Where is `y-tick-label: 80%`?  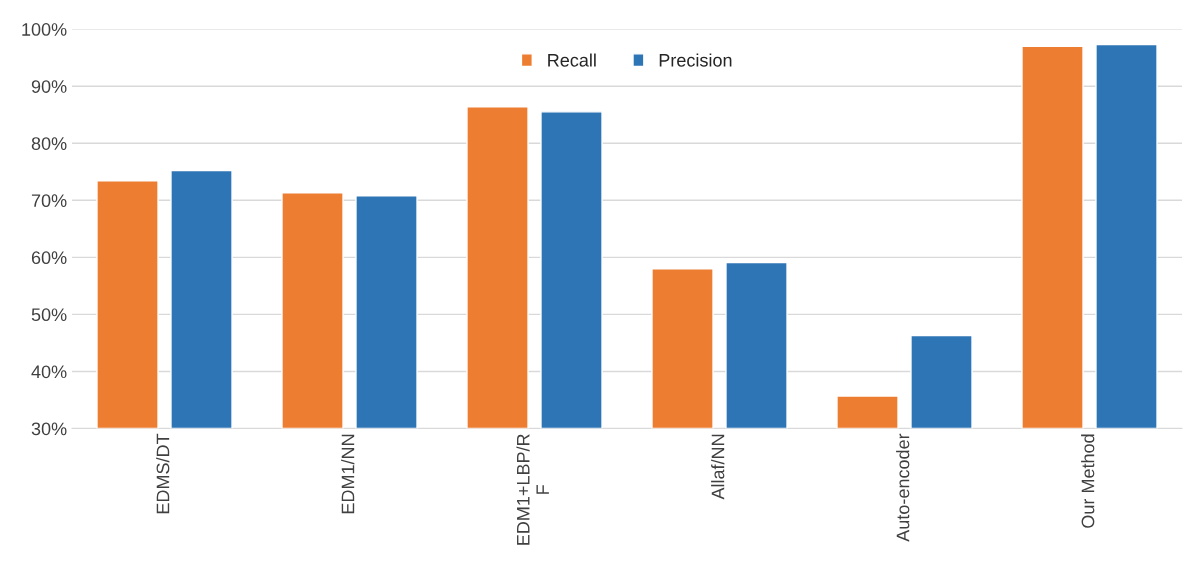 y-tick-label: 80% is located at coordinates (49, 143).